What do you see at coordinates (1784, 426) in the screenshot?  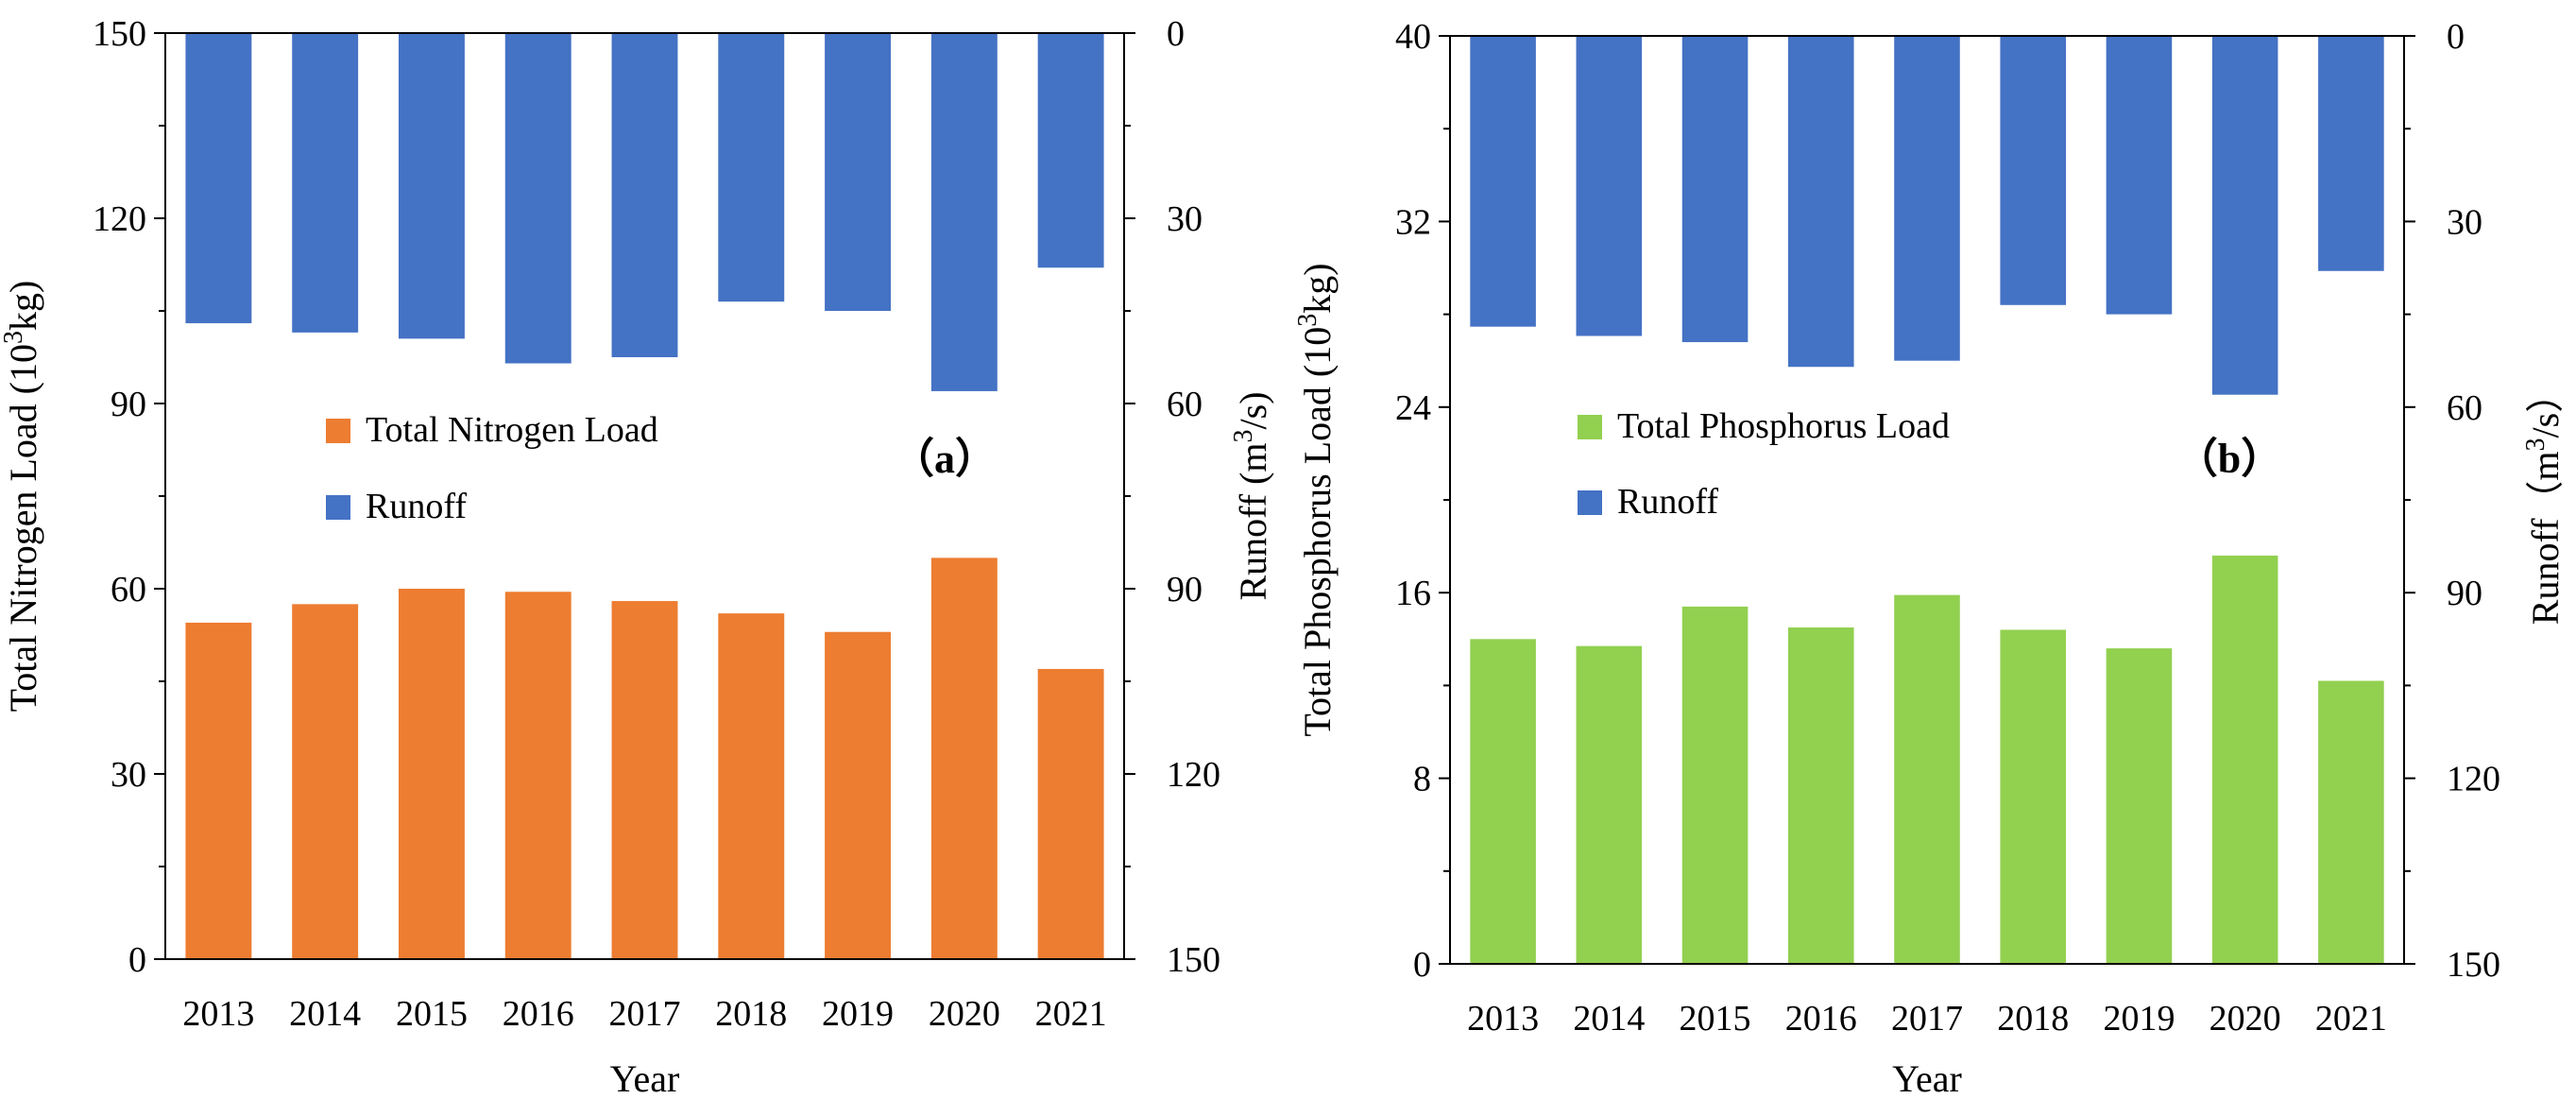 I see `legend-label: Total Phosphorus Load` at bounding box center [1784, 426].